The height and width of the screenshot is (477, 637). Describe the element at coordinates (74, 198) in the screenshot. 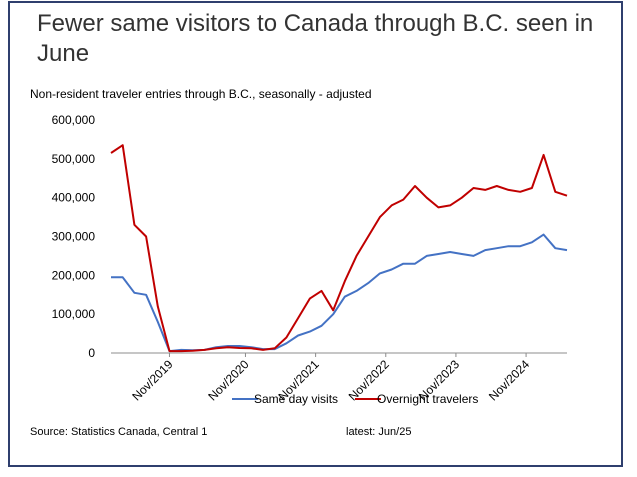

I see `y-tick-label: 400,000` at that location.